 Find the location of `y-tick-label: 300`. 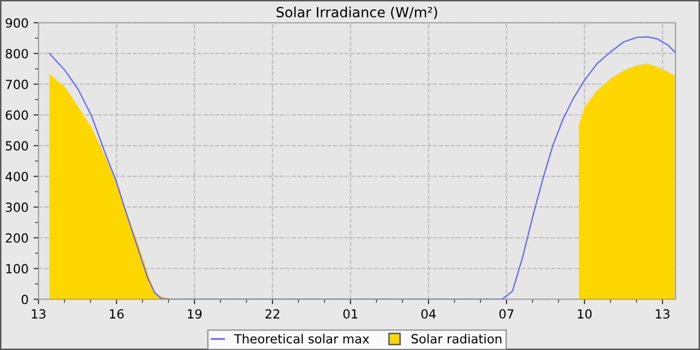

y-tick-label: 300 is located at coordinates (17, 207).